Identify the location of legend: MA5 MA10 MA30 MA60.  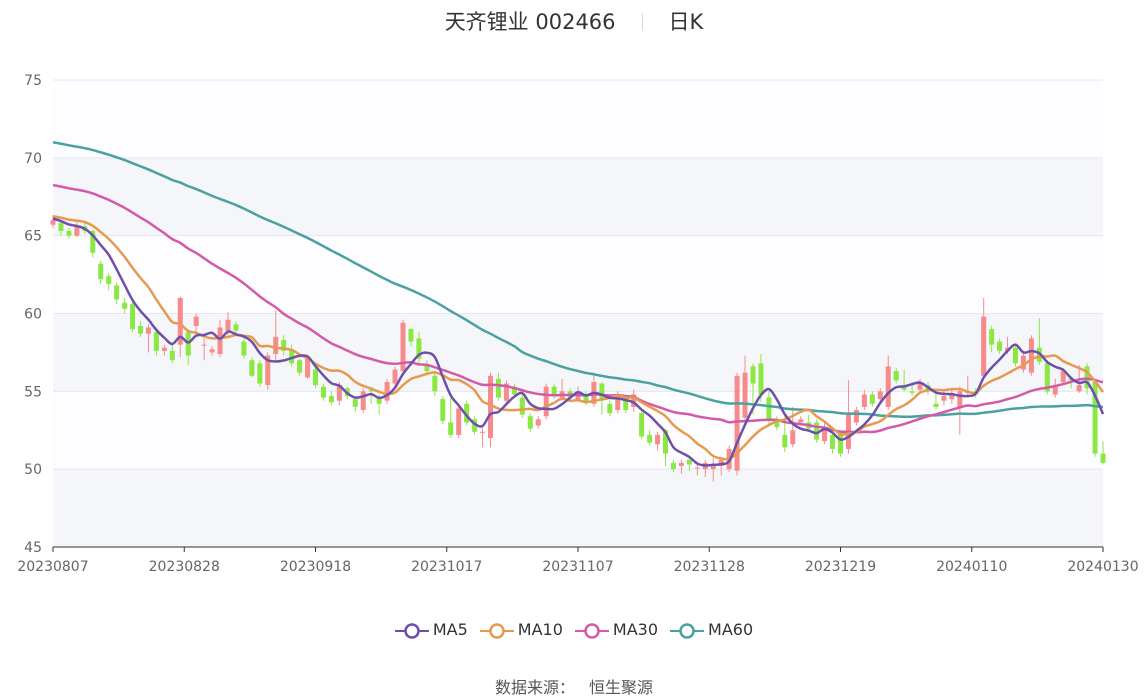
(574, 629).